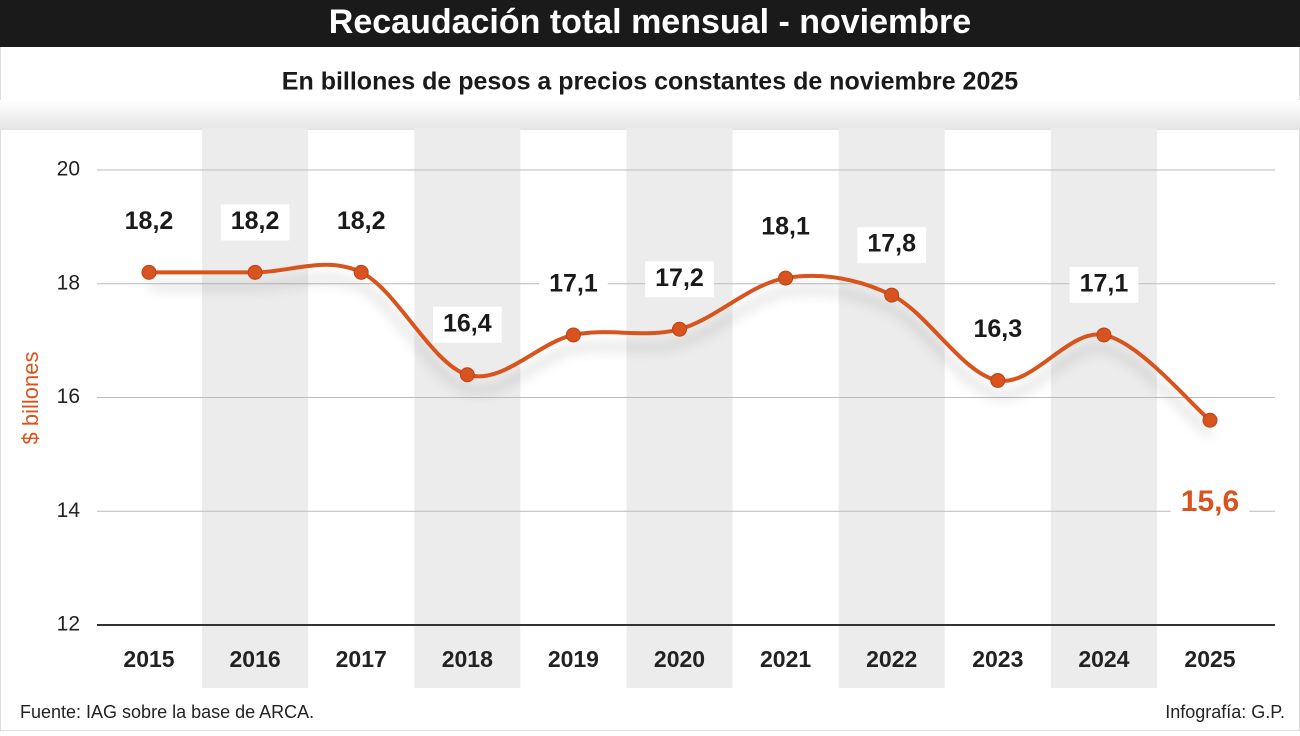 The width and height of the screenshot is (1300, 736). I want to click on value-label: 15,6, so click(1210, 501).